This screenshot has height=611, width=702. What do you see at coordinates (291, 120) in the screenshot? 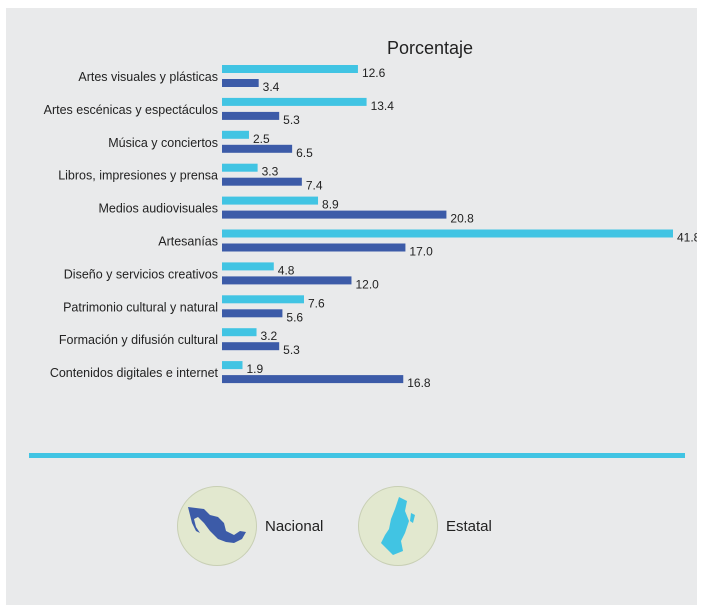
I see `data-label-nacional-1: 5.3` at bounding box center [291, 120].